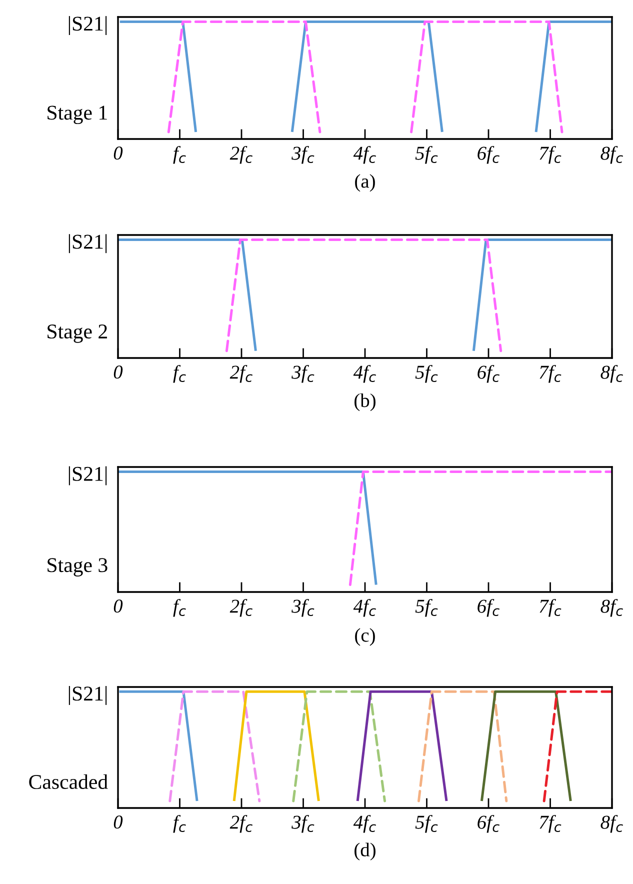 Image resolution: width=633 pixels, height=884 pixels. What do you see at coordinates (365, 402) in the screenshot?
I see `text: (b)` at bounding box center [365, 402].